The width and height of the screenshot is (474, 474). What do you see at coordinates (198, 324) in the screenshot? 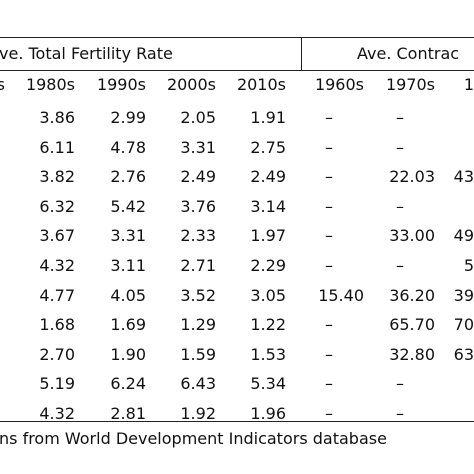
I see `table-cell: 1.29` at bounding box center [198, 324].